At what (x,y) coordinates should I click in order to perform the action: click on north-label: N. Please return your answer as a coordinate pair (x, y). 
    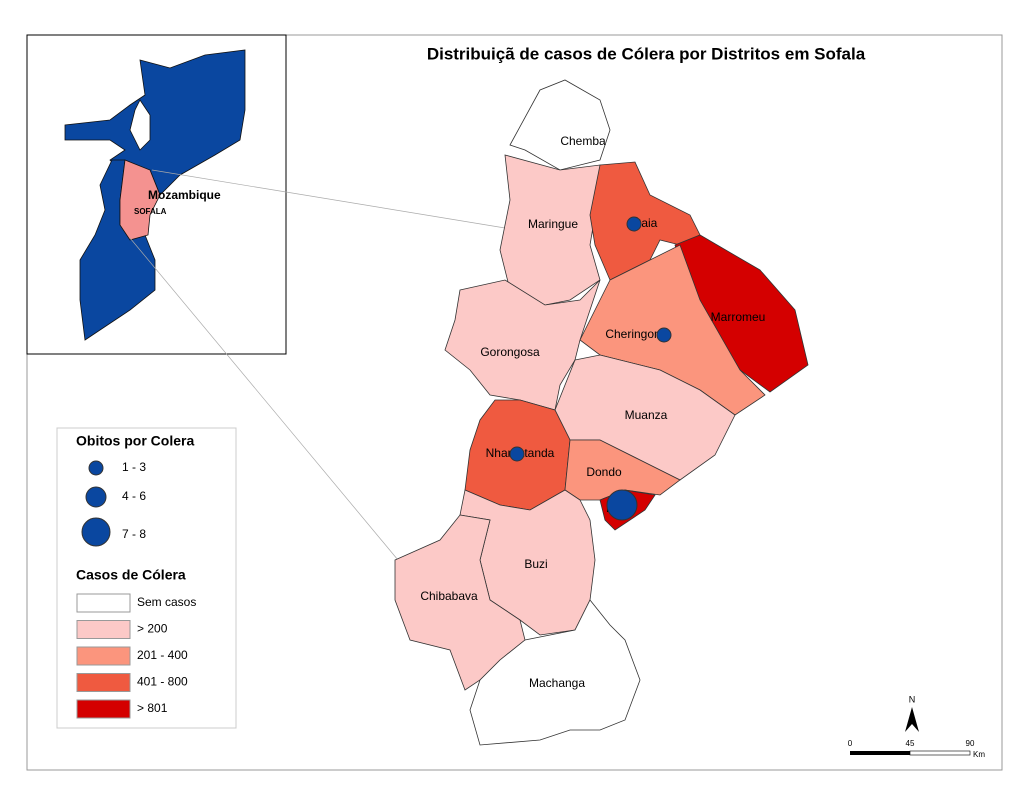
    Looking at the image, I should click on (912, 699).